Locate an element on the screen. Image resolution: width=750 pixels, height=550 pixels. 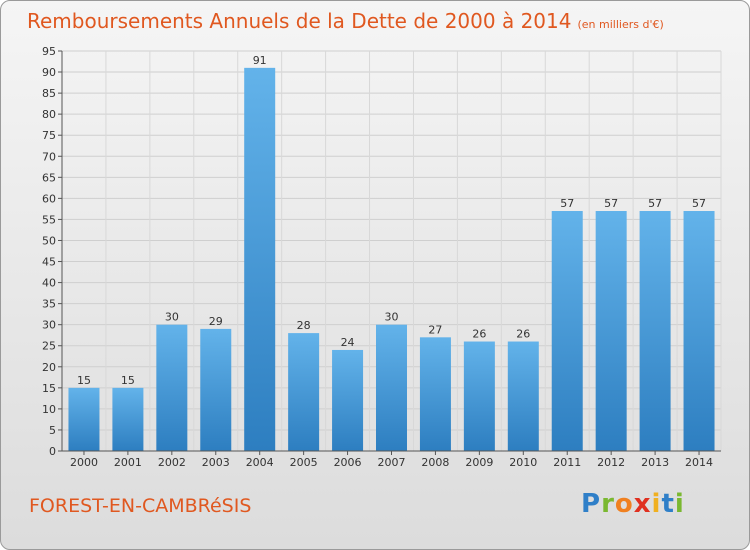
y-tick-label: 80 is located at coordinates (49, 114).